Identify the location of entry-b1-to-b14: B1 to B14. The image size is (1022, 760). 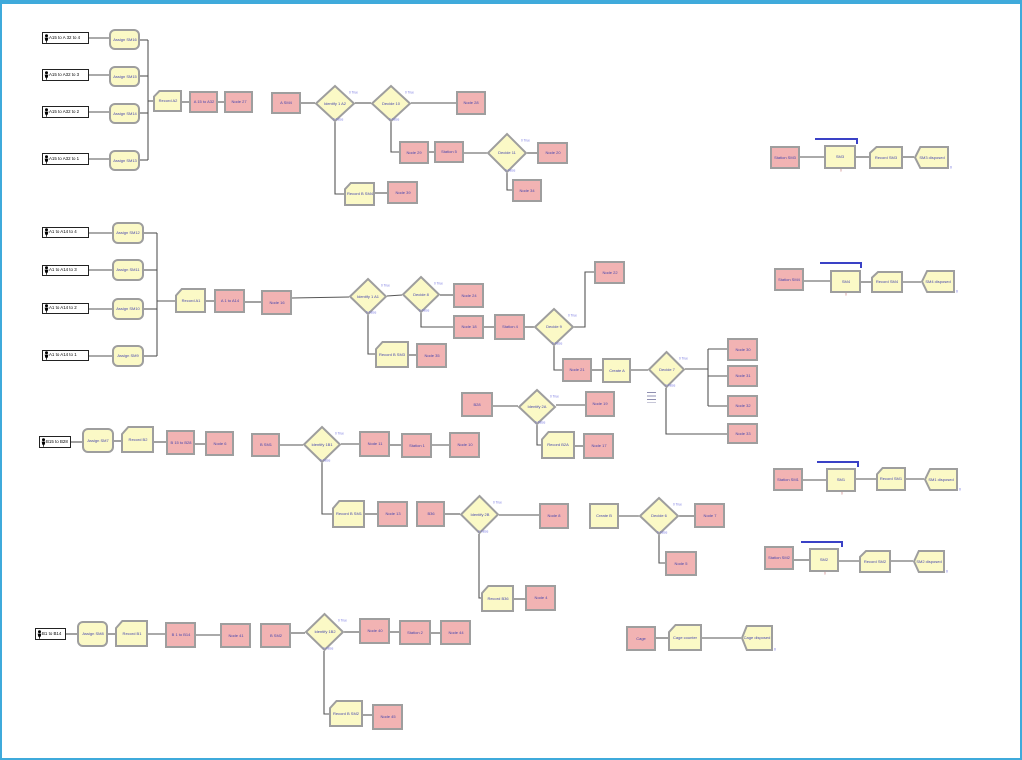
(50, 634).